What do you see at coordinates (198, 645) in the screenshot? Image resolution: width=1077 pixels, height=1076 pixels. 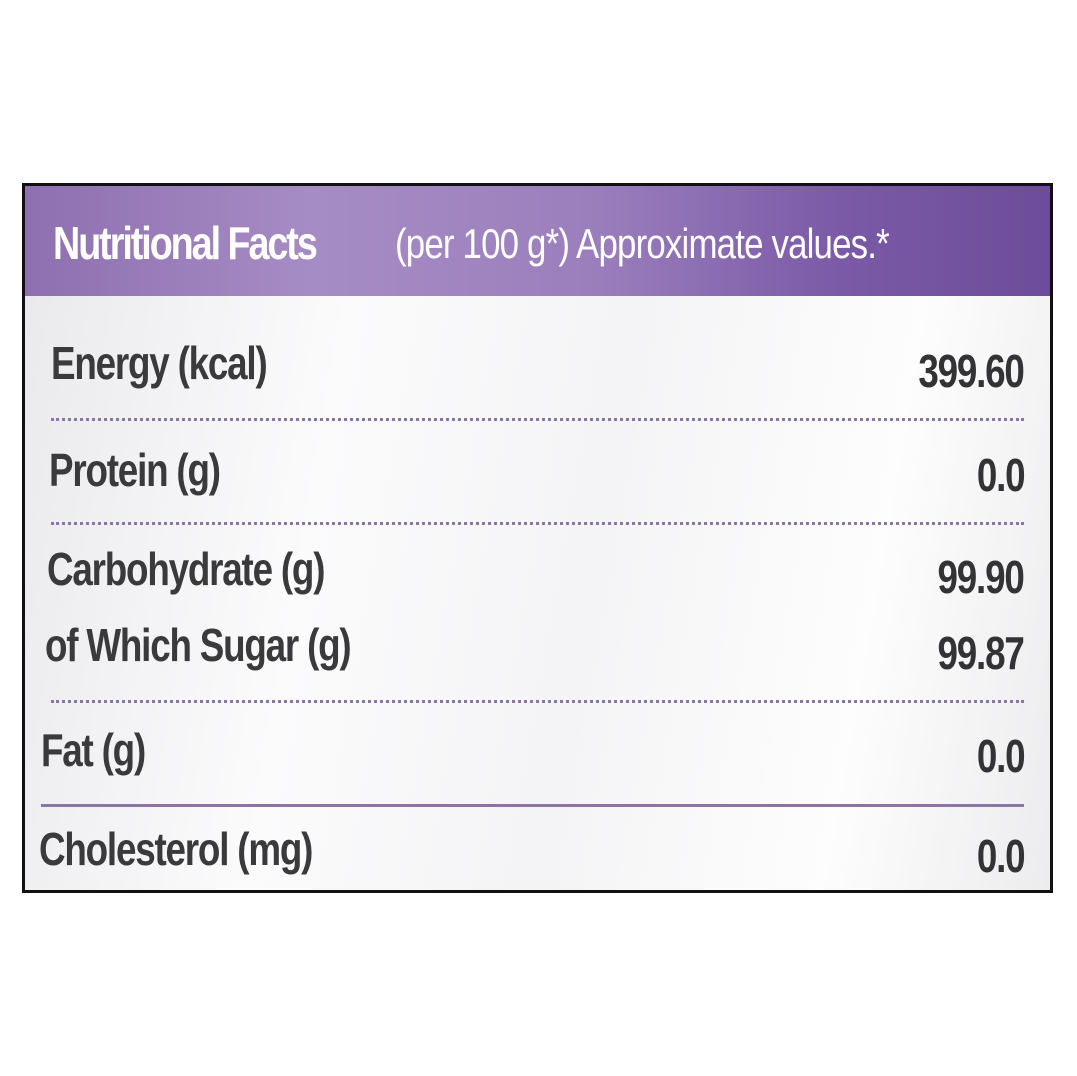 I see `row-label-sugar: of Which Sugar (g)` at bounding box center [198, 645].